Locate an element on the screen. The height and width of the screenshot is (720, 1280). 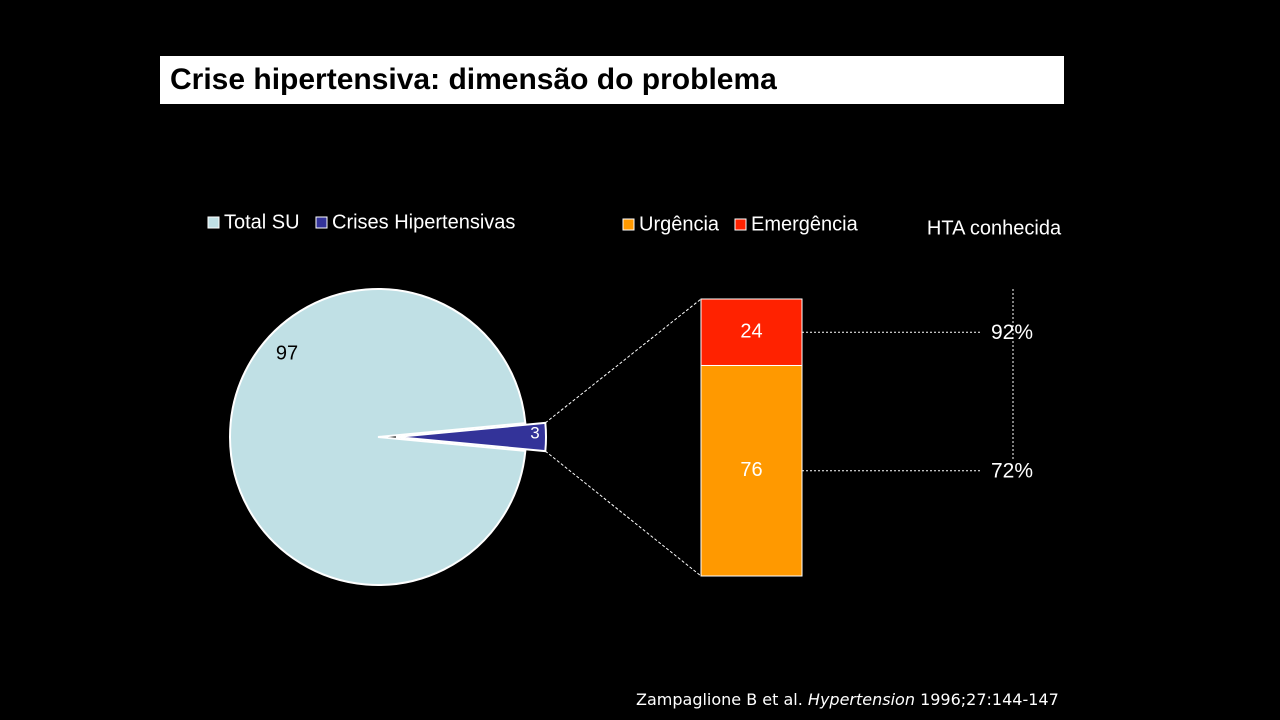
title-bar: Crise hipertensiva: dimensão do problema is located at coordinates (612, 80).